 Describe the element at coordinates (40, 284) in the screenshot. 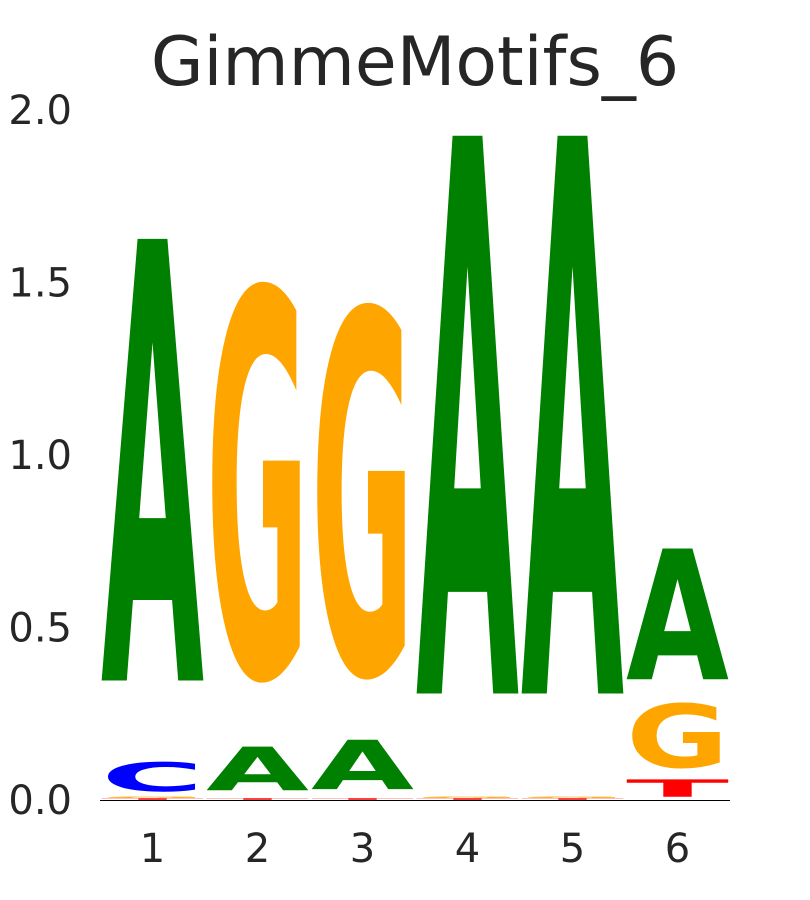

I see `y-tick-label: 1.5` at that location.